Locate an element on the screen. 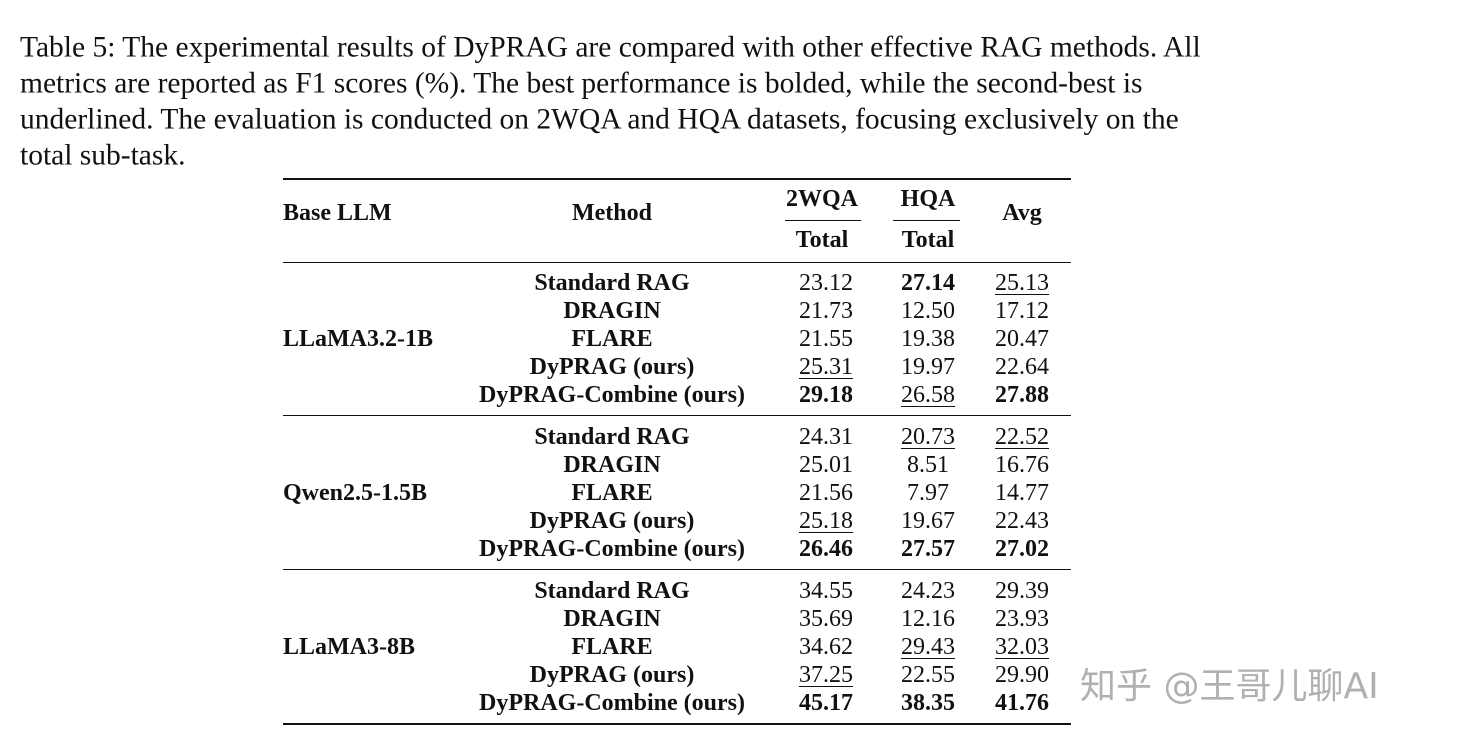 The height and width of the screenshot is (742, 1478). caption-line: total sub-task. is located at coordinates (103, 155).